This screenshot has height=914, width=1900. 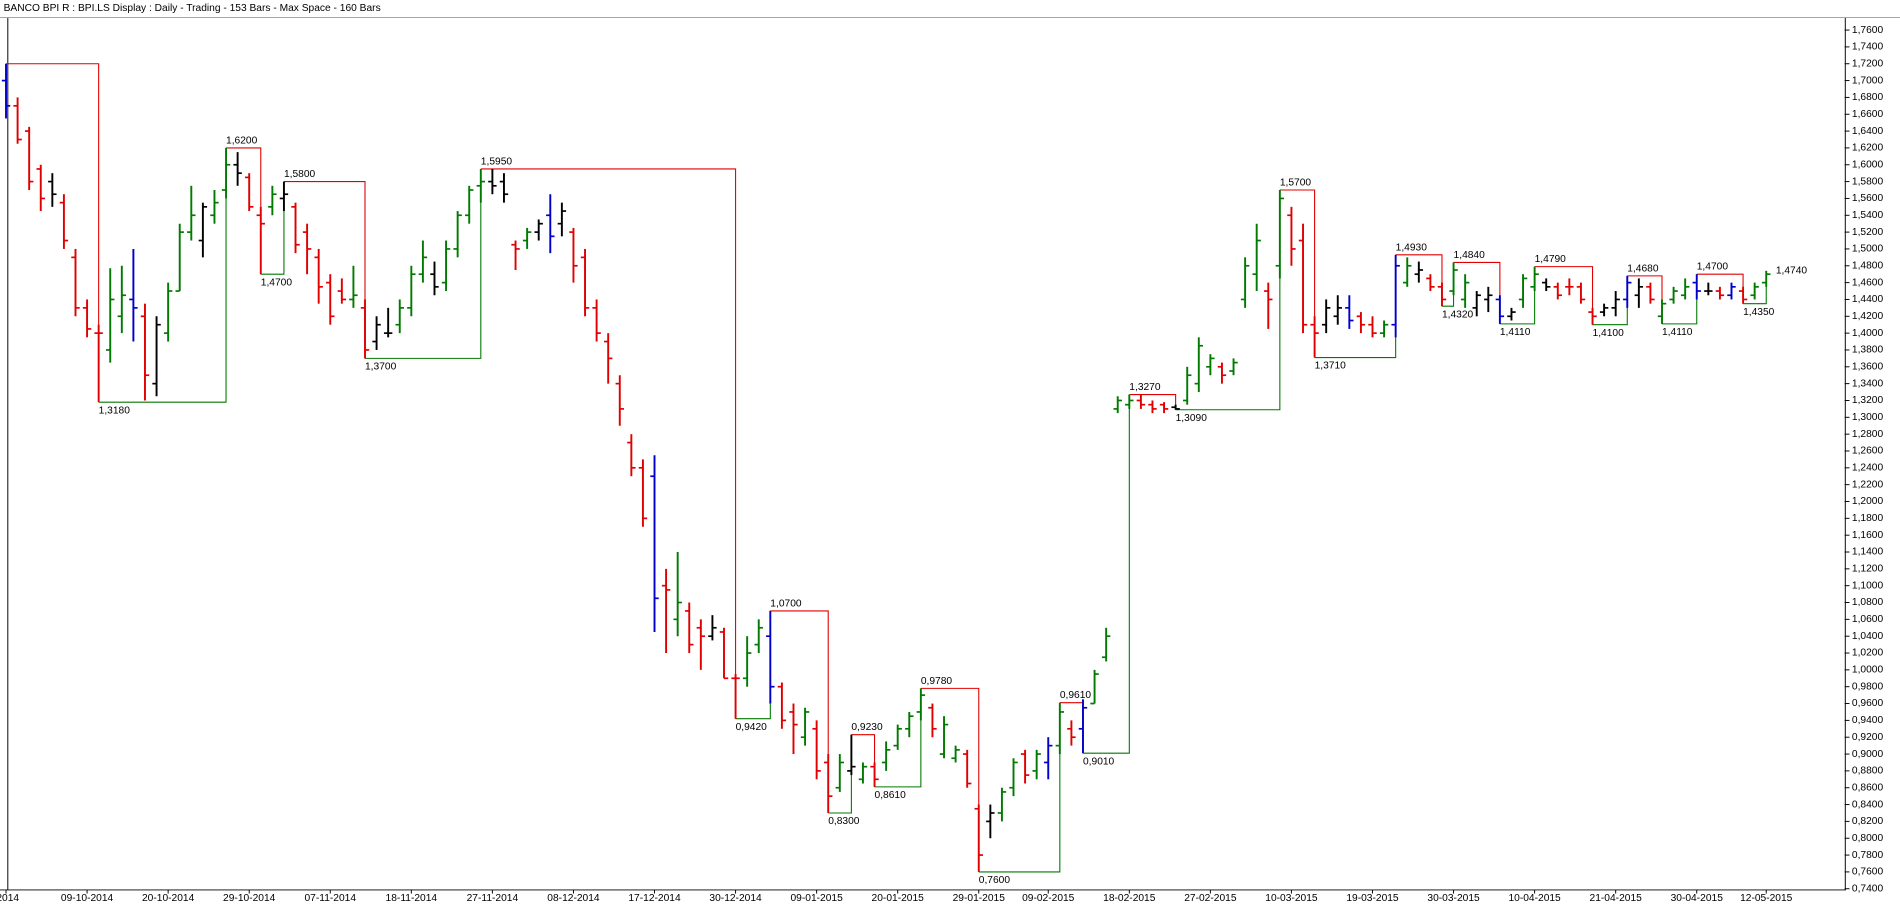 What do you see at coordinates (1868, 282) in the screenshot?
I see `y-tick-label: 1,4600` at bounding box center [1868, 282].